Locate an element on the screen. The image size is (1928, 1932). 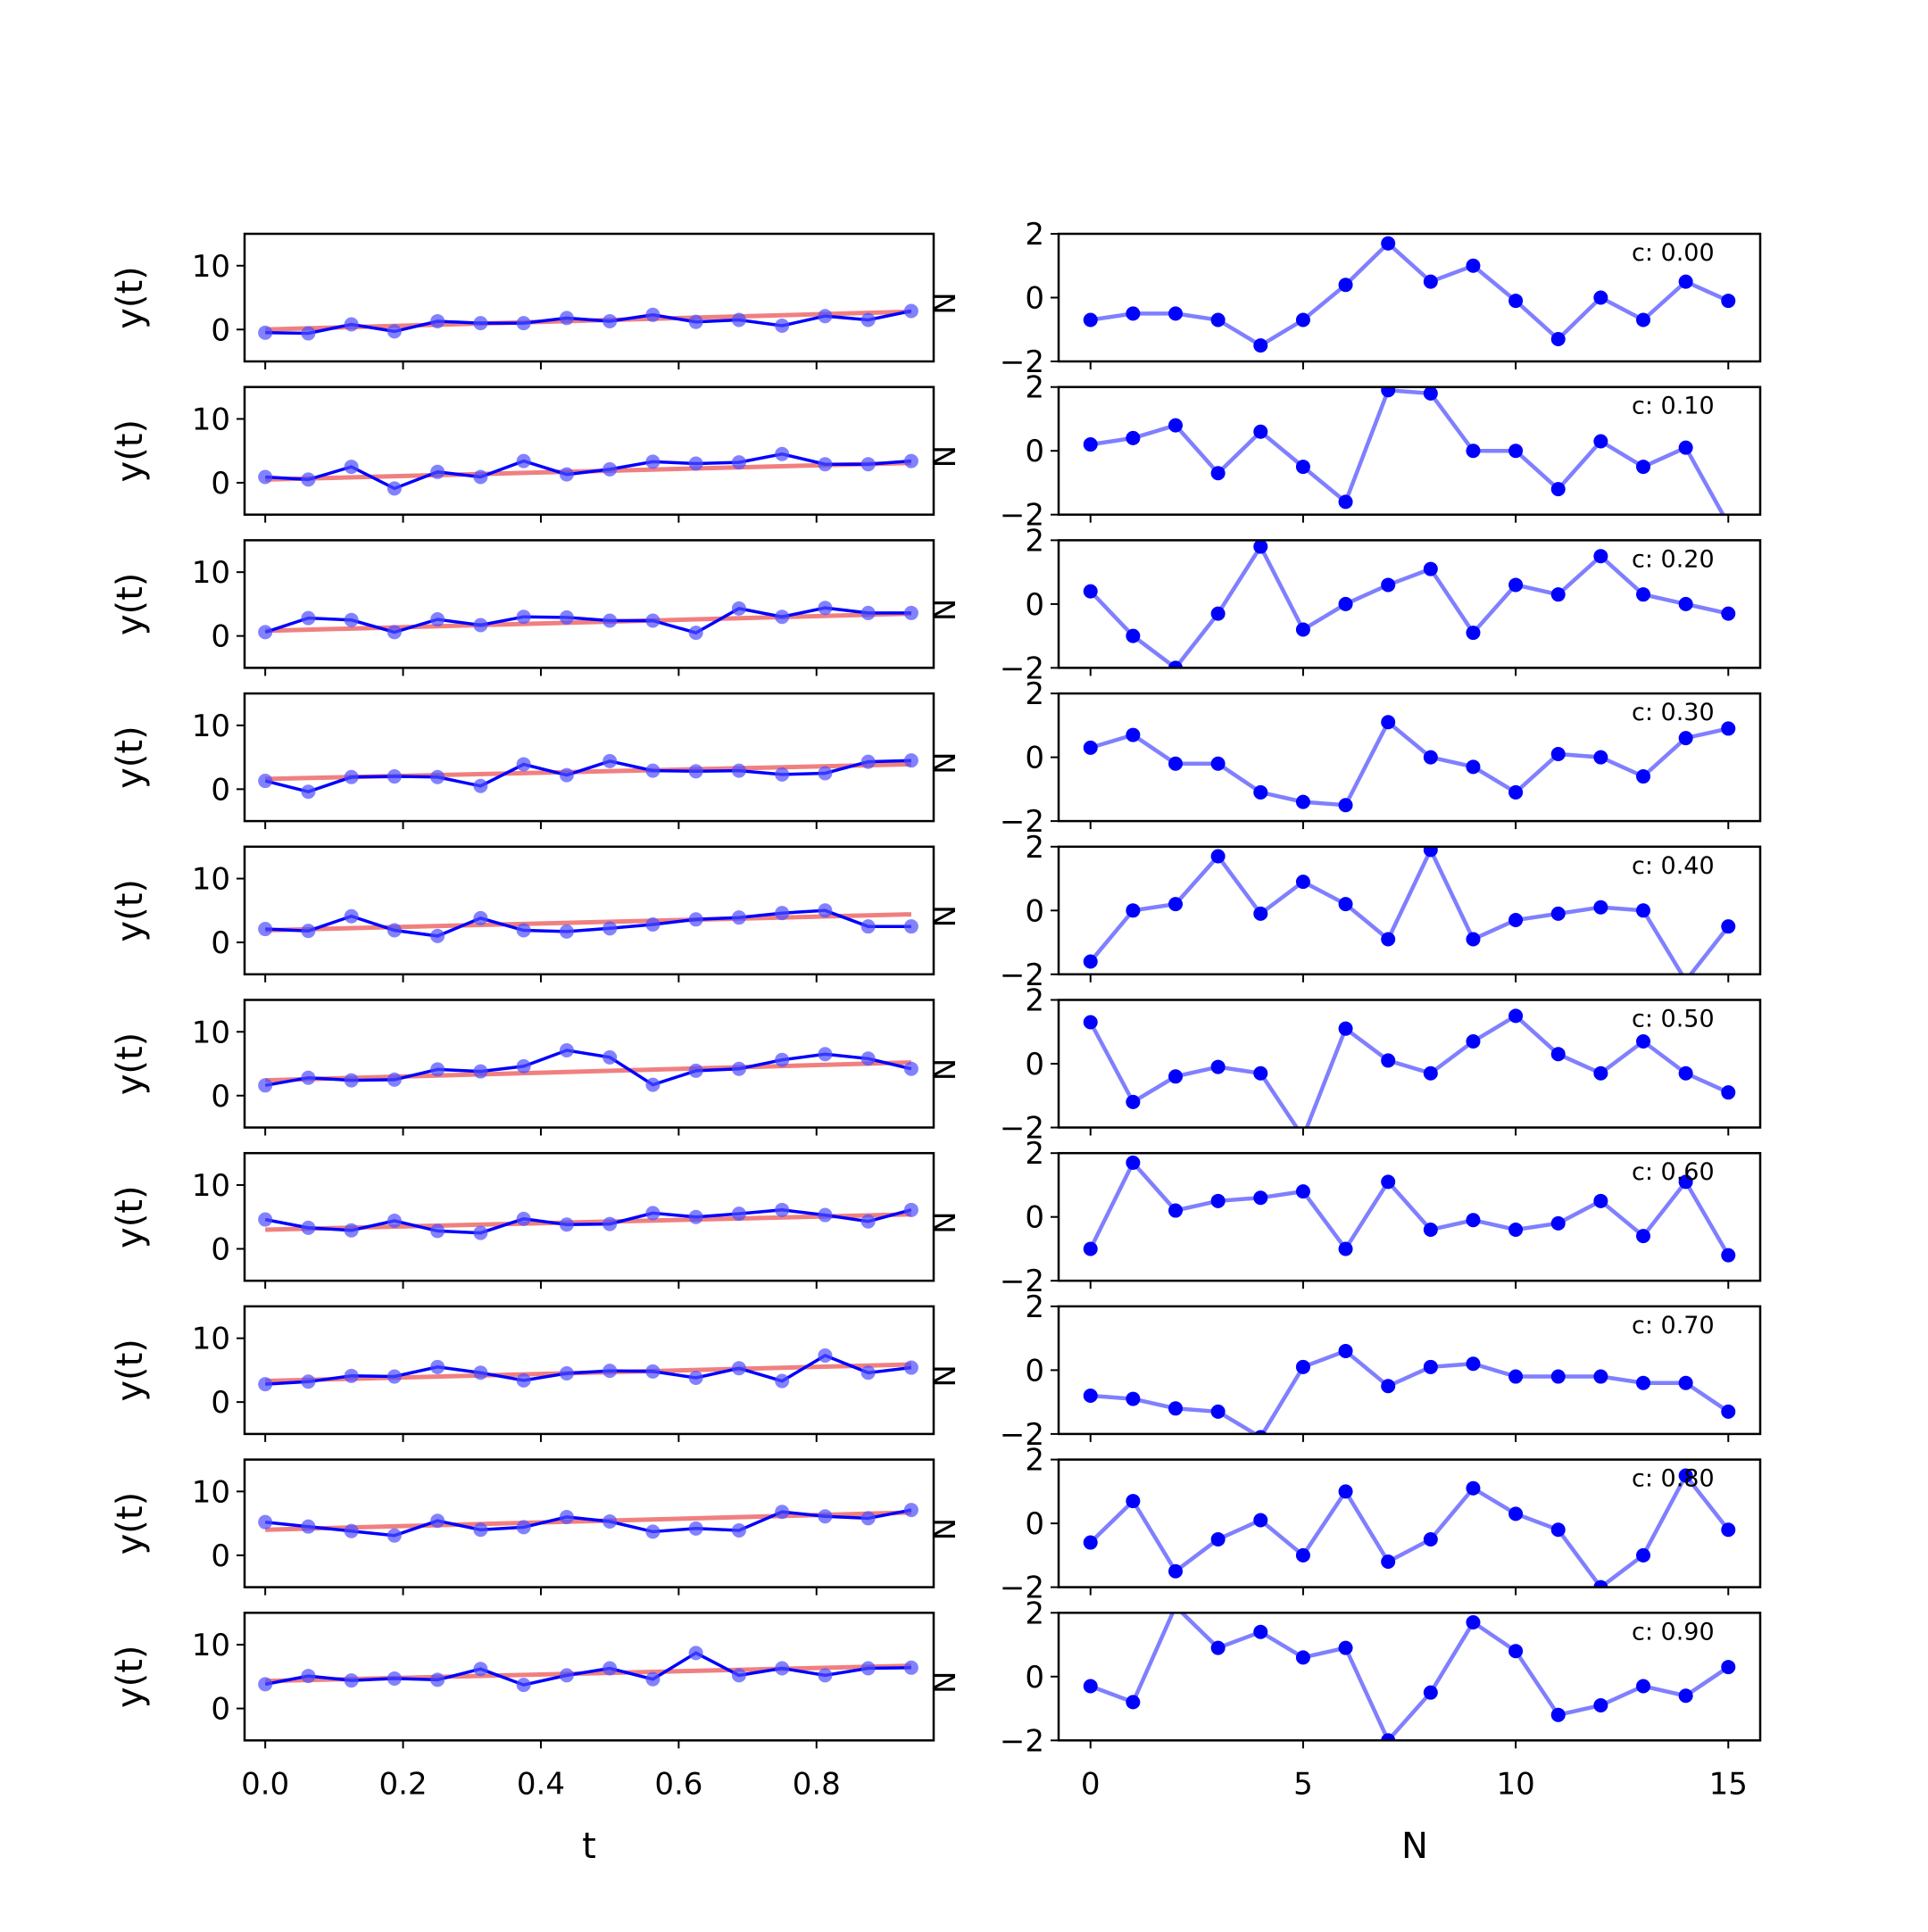
left-y-tick-label: 0 is located at coordinates (220, 1556).